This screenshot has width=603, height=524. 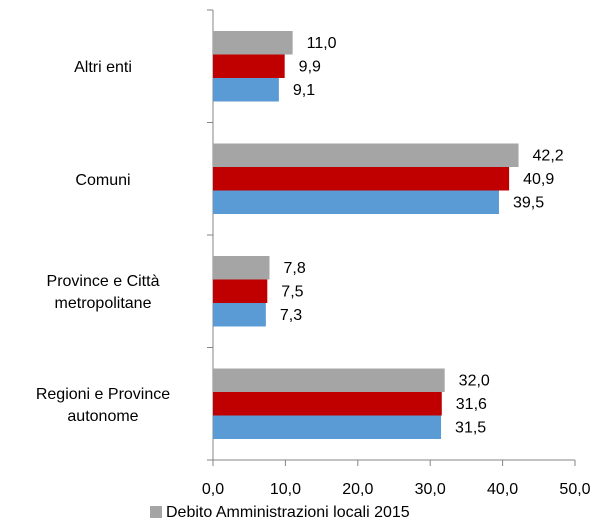 What do you see at coordinates (294, 268) in the screenshot?
I see `data-label: 7,8` at bounding box center [294, 268].